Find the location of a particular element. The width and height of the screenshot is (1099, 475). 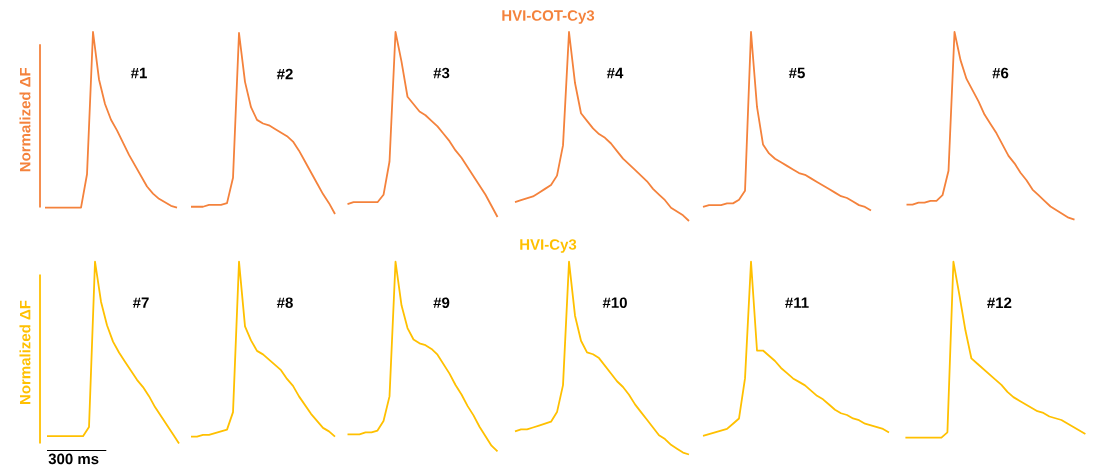

series-label: #6 is located at coordinates (1000, 73).